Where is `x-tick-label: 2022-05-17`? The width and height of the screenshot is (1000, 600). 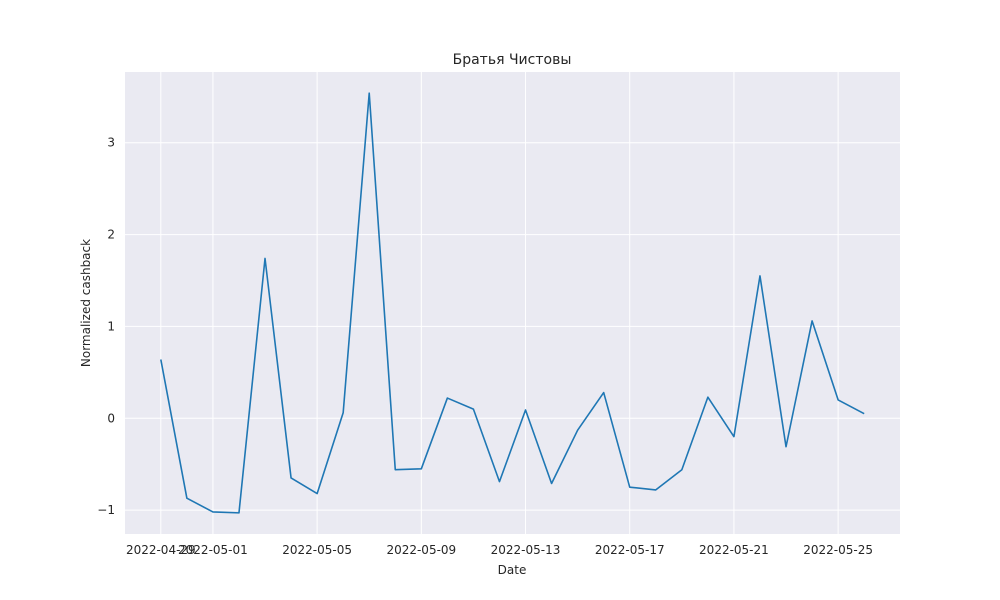 x-tick-label: 2022-05-17 is located at coordinates (630, 550).